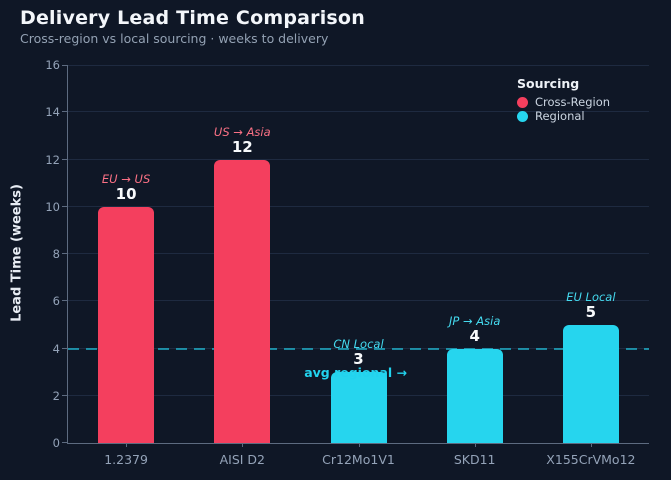 The height and width of the screenshot is (480, 671). Describe the element at coordinates (573, 102) in the screenshot. I see `legend-item-label: Cross-Region` at that location.